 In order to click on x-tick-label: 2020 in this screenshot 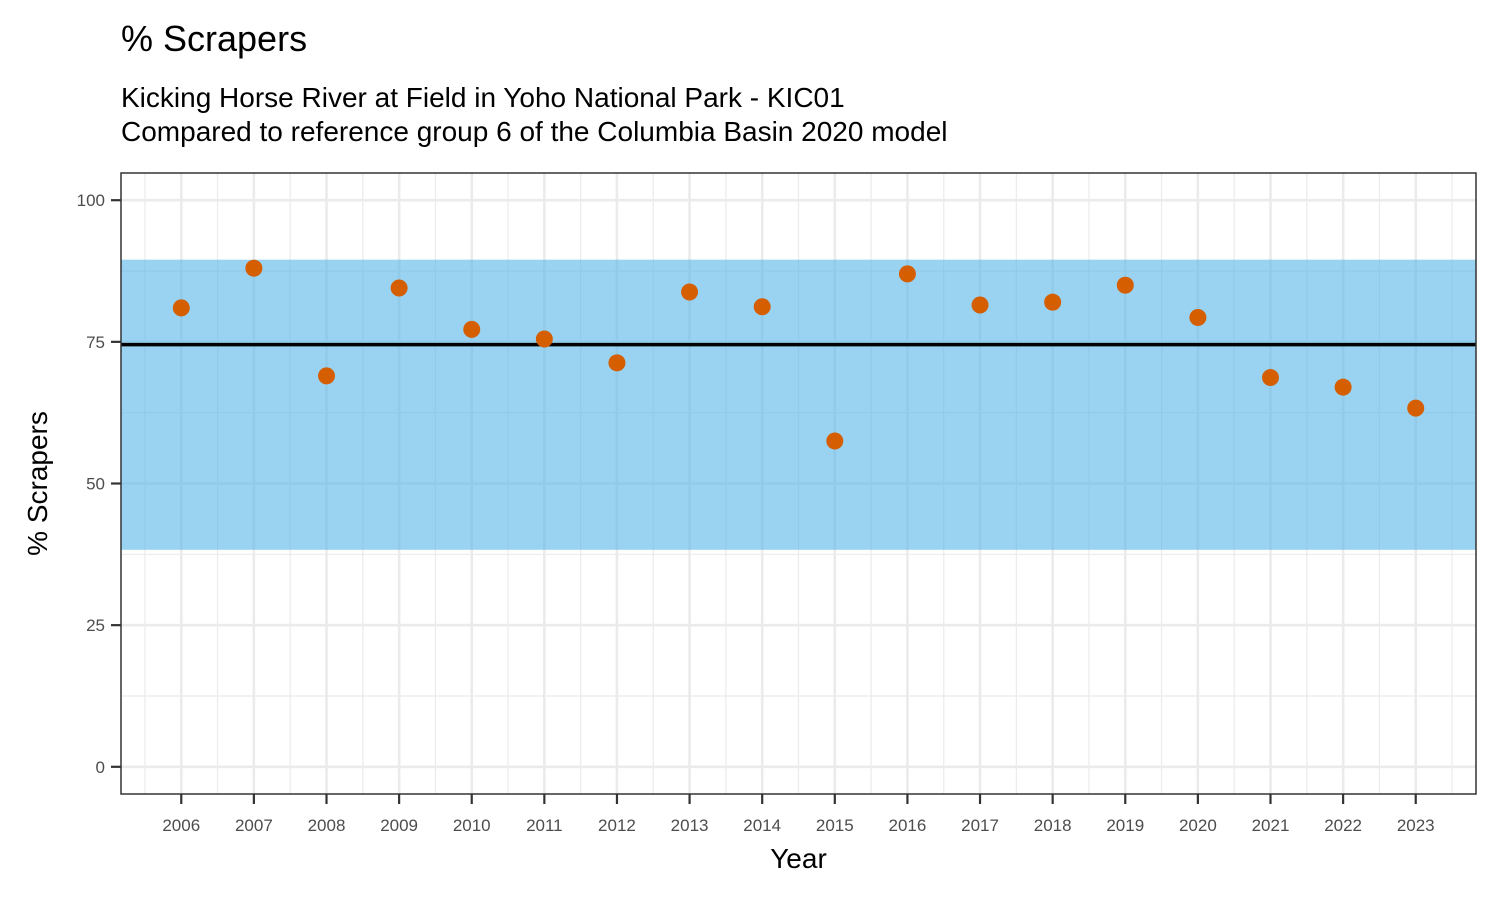, I will do `click(1198, 825)`.